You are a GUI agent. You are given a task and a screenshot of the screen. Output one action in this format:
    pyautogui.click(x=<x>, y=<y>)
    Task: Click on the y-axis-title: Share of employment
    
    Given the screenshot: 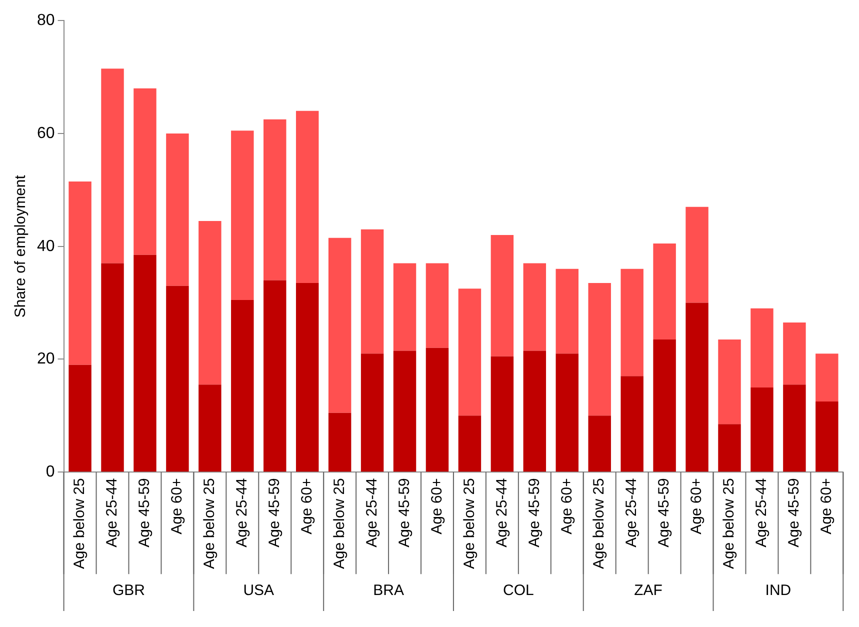 What is the action you would take?
    pyautogui.click(x=21, y=246)
    